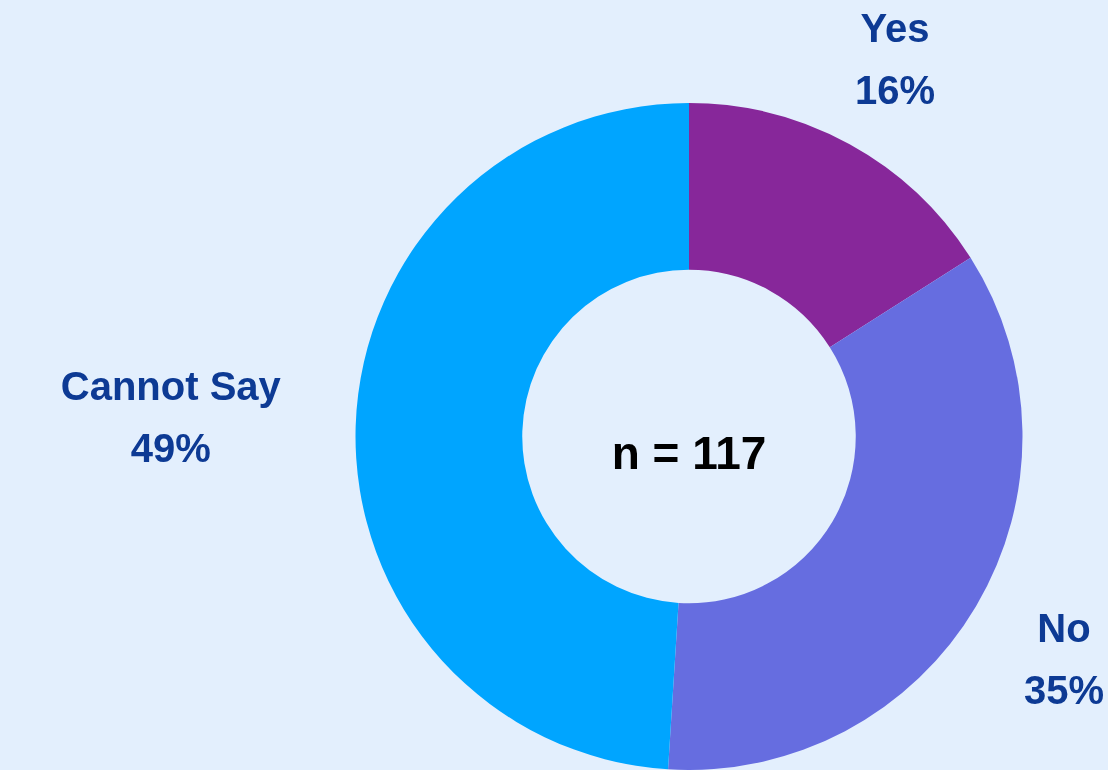  Describe the element at coordinates (895, 89) in the screenshot. I see `data-label: 16%` at that location.